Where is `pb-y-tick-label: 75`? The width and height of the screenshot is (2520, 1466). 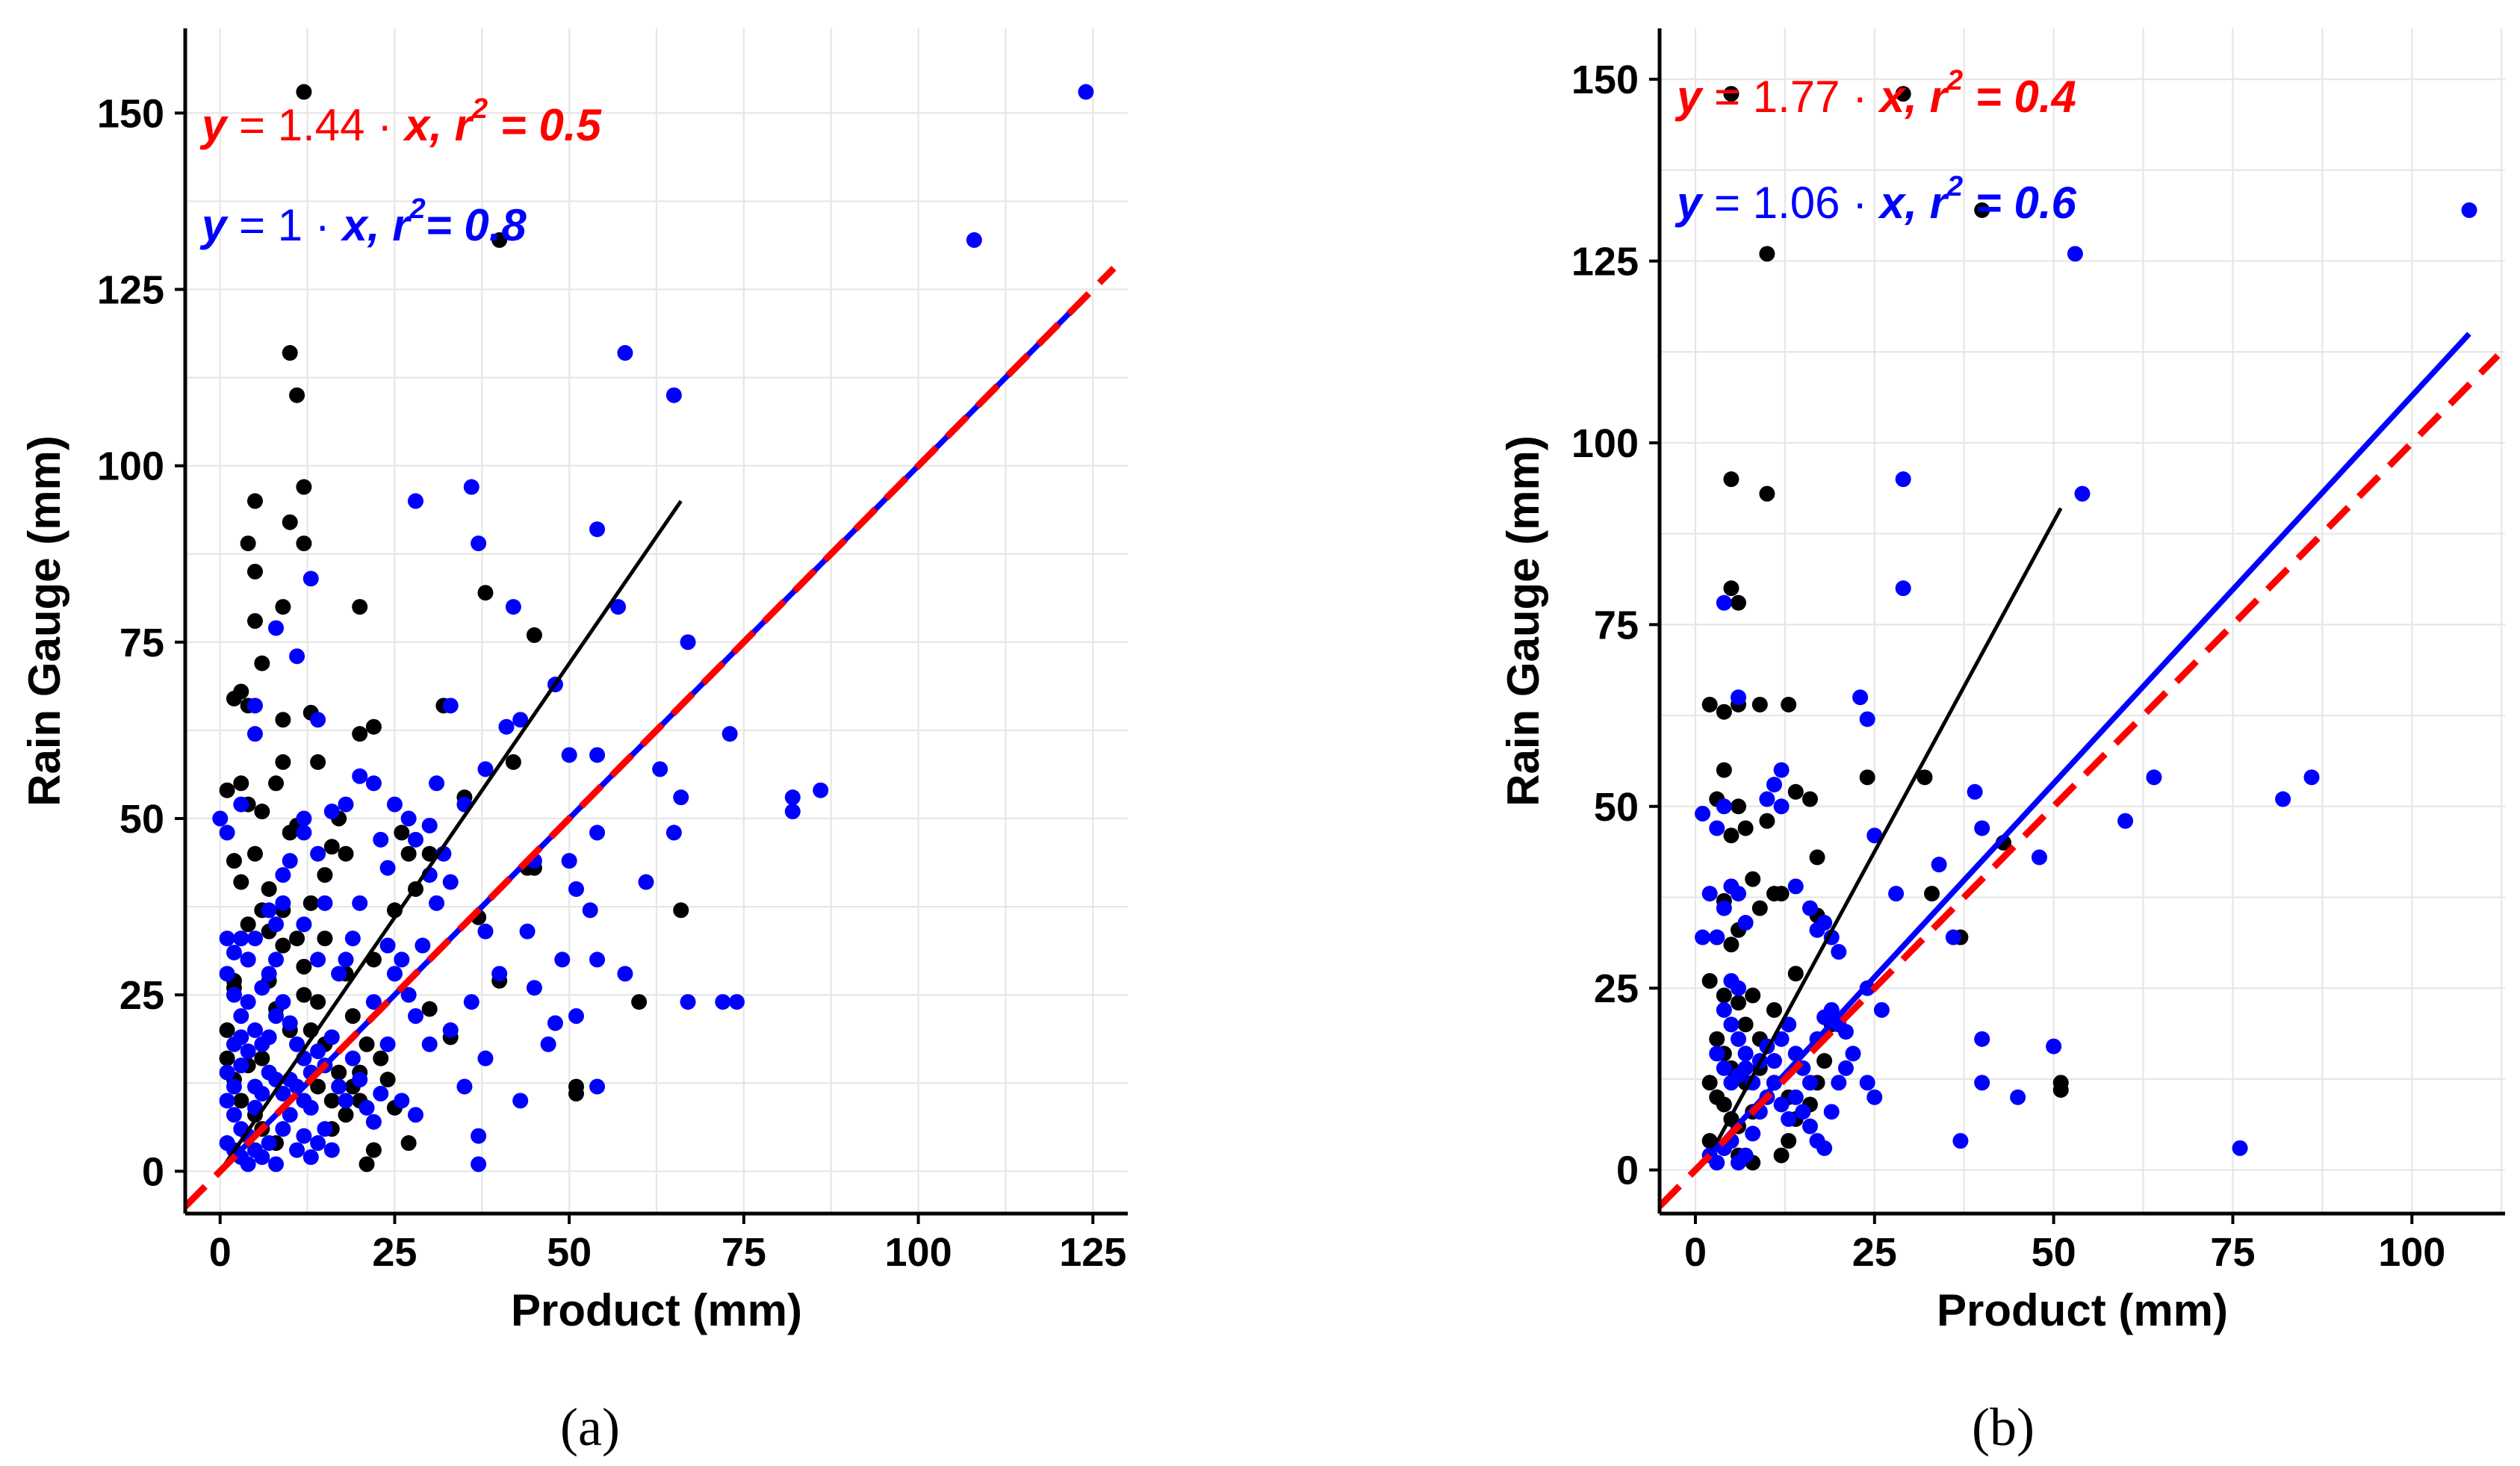
pb-y-tick-label: 75 is located at coordinates (1616, 625).